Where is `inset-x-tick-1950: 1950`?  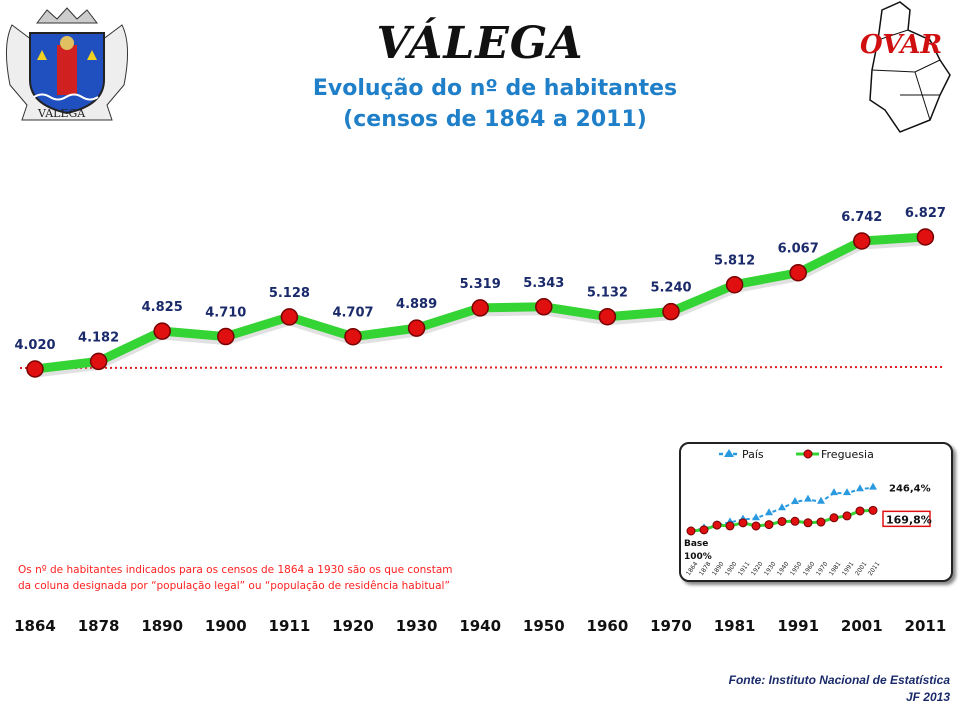 inset-x-tick-1950: 1950 is located at coordinates (796, 568).